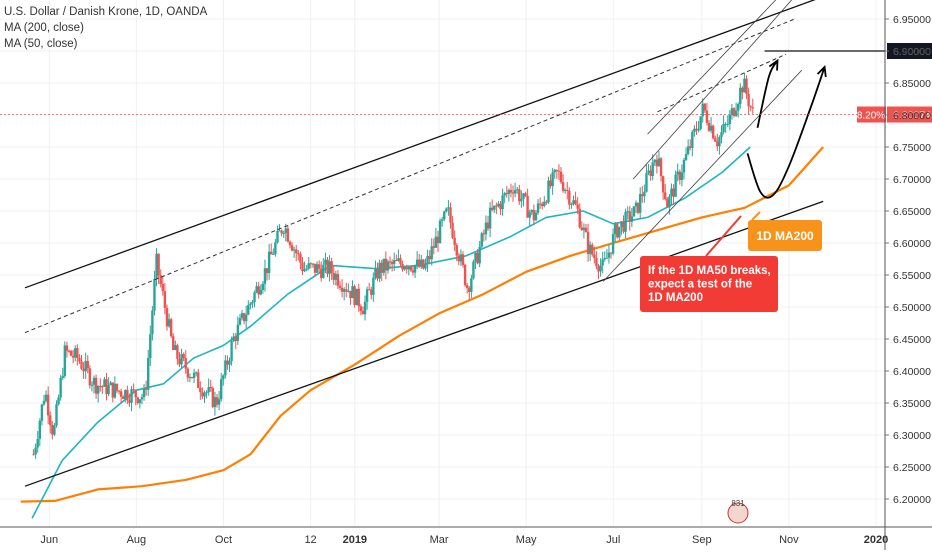  What do you see at coordinates (44, 28) in the screenshot?
I see `legend-ma200: MA (200, close)` at bounding box center [44, 28].